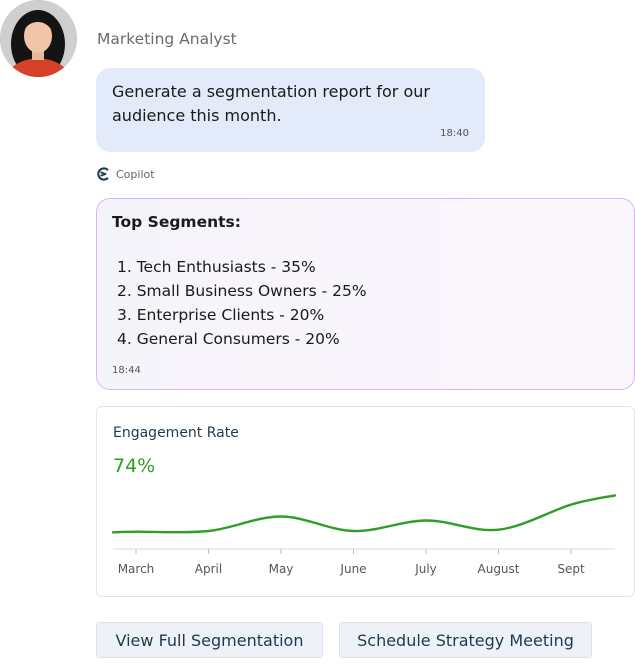 Image resolution: width=635 pixels, height=666 pixels. I want to click on segment-item: 3. Enterprise Clients - 20%, so click(221, 315).